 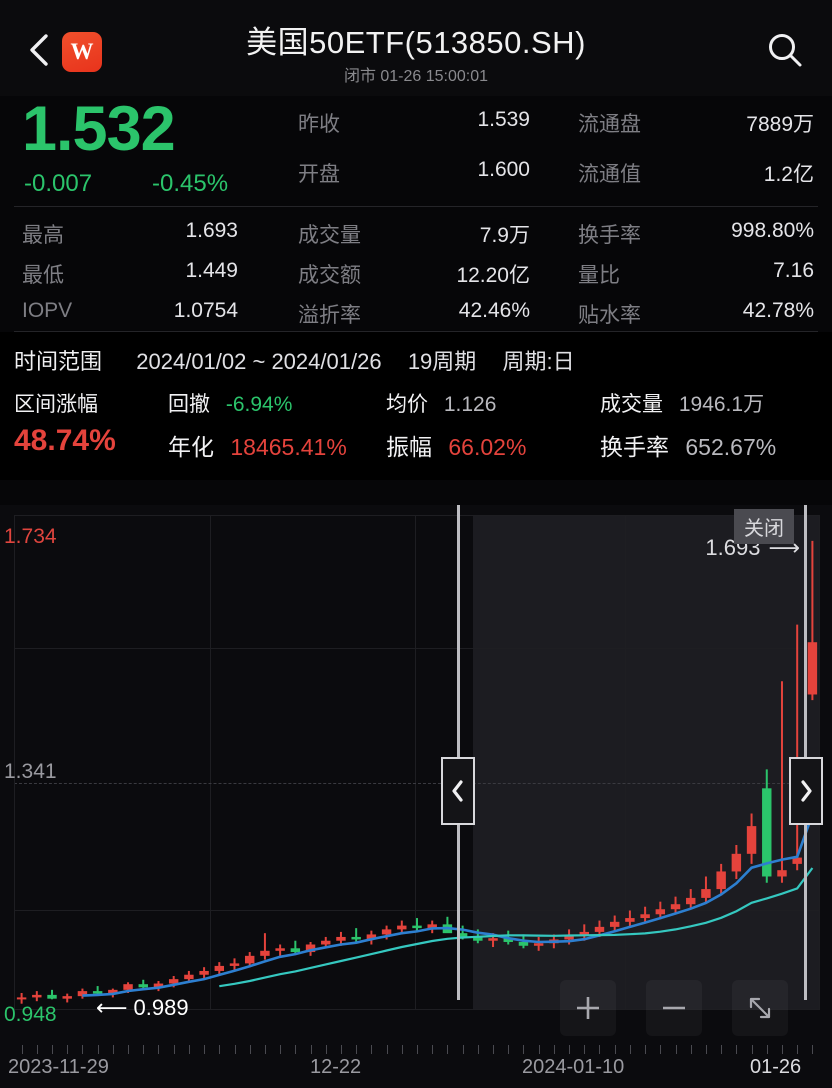 I want to click on stat-label-amount: 成交额, so click(x=329, y=275).